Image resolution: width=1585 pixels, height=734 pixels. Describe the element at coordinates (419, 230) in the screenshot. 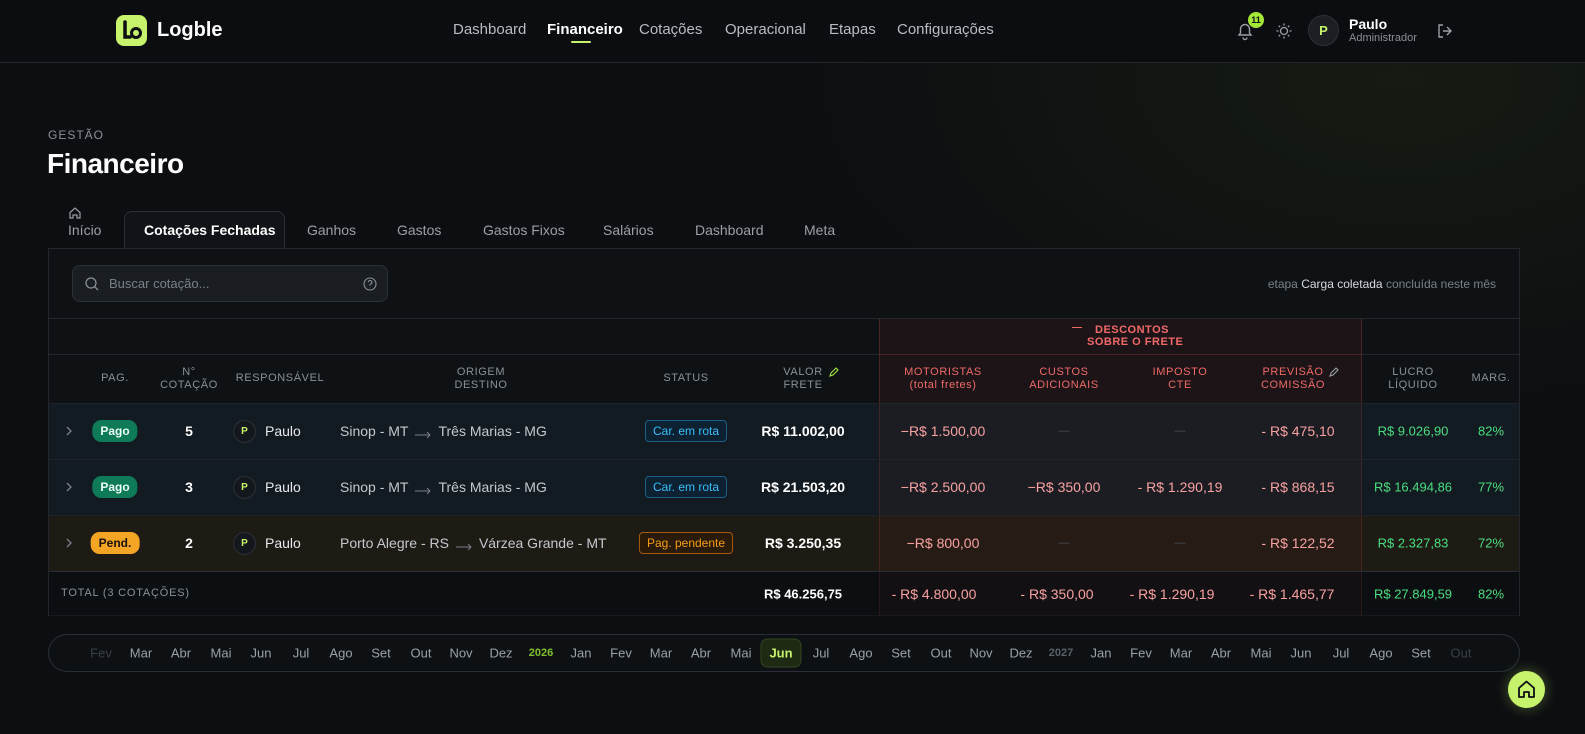

I see `tab: Gastos` at that location.